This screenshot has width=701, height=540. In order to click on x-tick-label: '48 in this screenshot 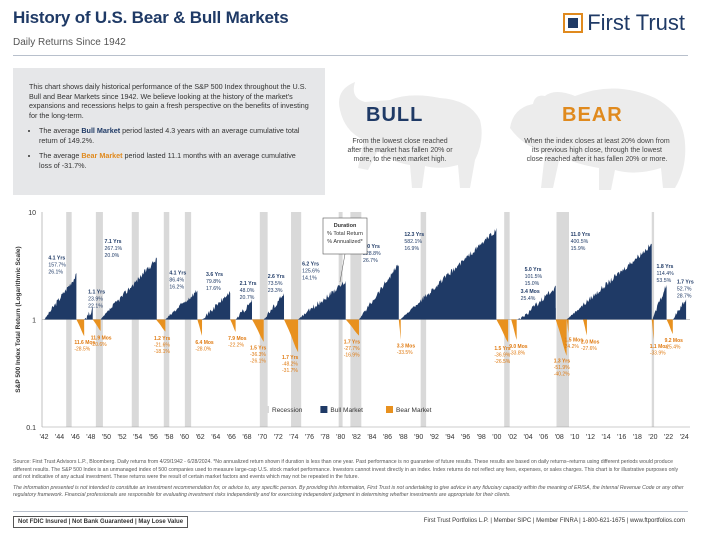, I will do `click(90, 437)`.